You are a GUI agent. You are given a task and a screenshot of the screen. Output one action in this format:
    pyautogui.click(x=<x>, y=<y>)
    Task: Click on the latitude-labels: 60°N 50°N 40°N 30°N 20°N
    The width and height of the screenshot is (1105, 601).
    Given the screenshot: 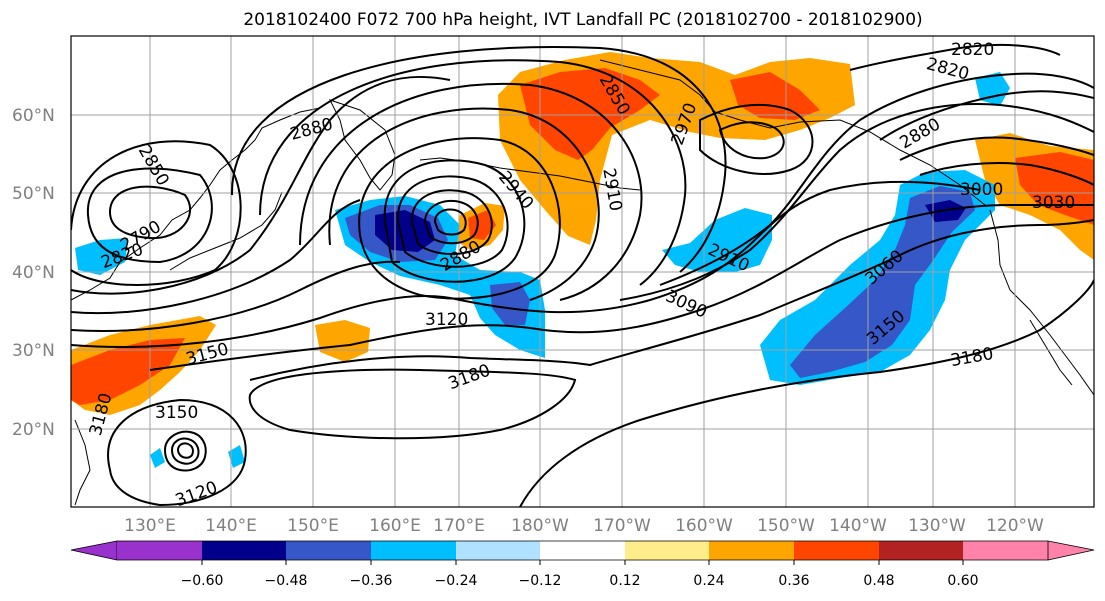 What is the action you would take?
    pyautogui.click(x=33, y=273)
    